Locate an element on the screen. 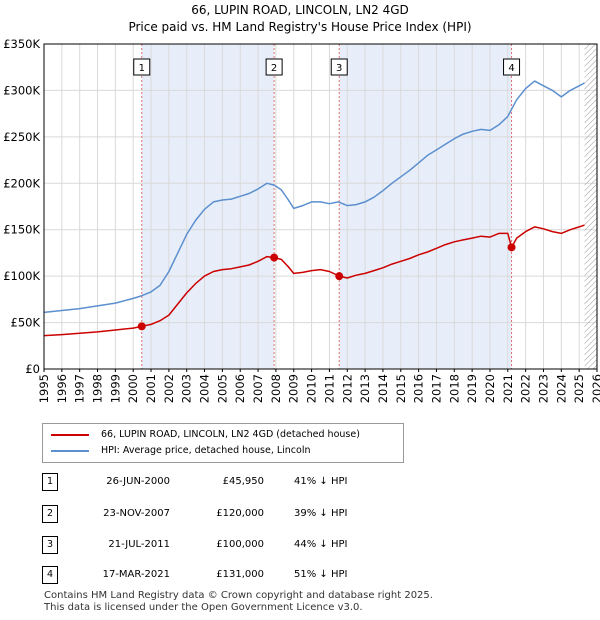 The image size is (600, 620). y-tick-label: £250K is located at coordinates (21, 137).